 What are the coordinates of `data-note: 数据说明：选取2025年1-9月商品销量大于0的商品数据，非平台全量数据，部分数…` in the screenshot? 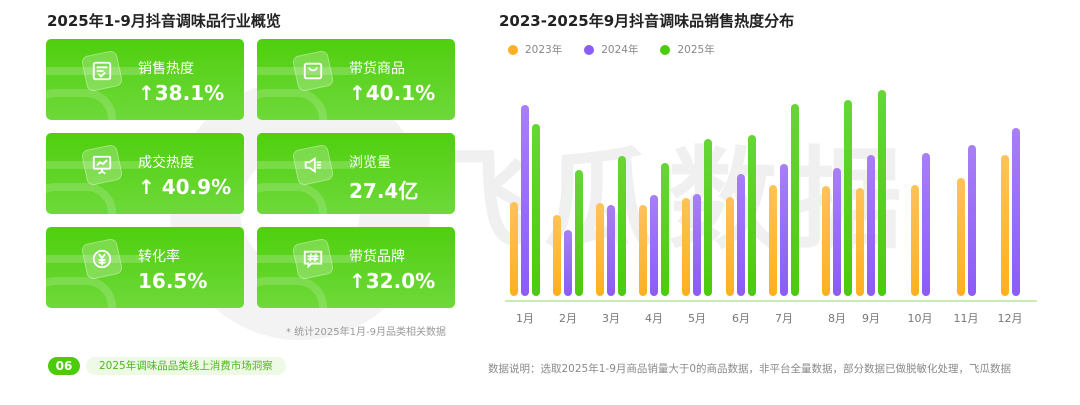 It's located at (750, 369).